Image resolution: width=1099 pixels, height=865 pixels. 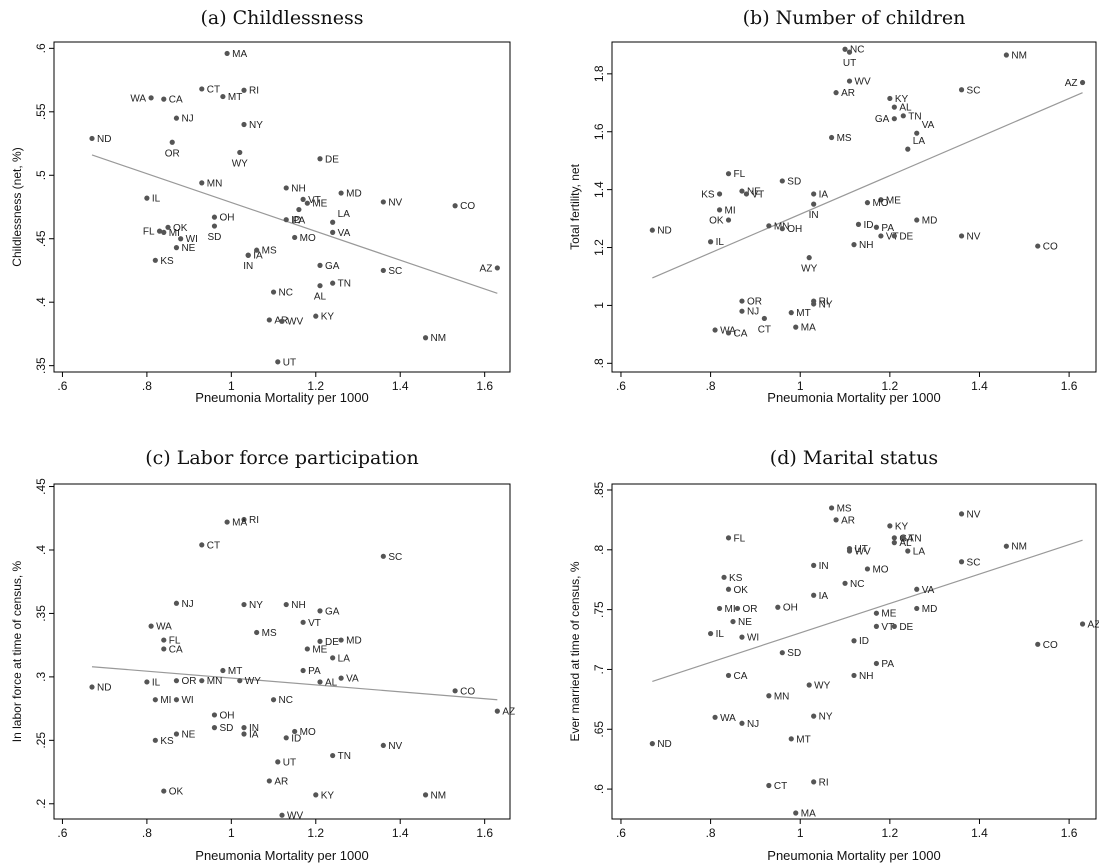 I want to click on data-point-nh, so click(x=854, y=675).